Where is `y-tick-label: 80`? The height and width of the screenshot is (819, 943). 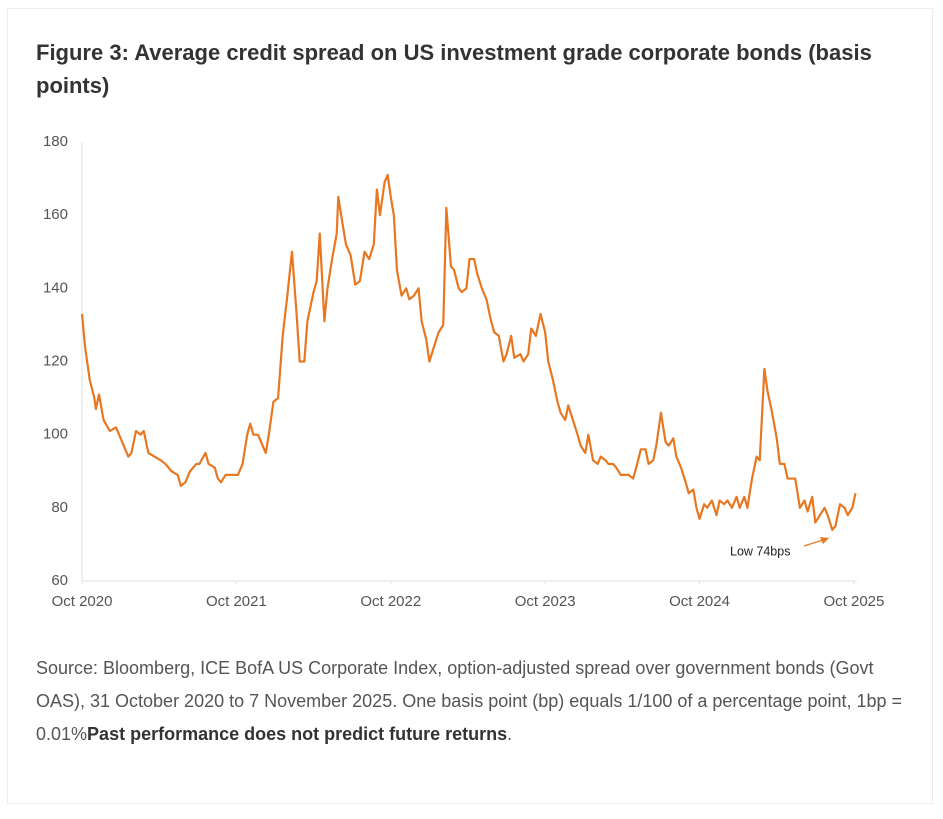 y-tick-label: 80 is located at coordinates (59, 507).